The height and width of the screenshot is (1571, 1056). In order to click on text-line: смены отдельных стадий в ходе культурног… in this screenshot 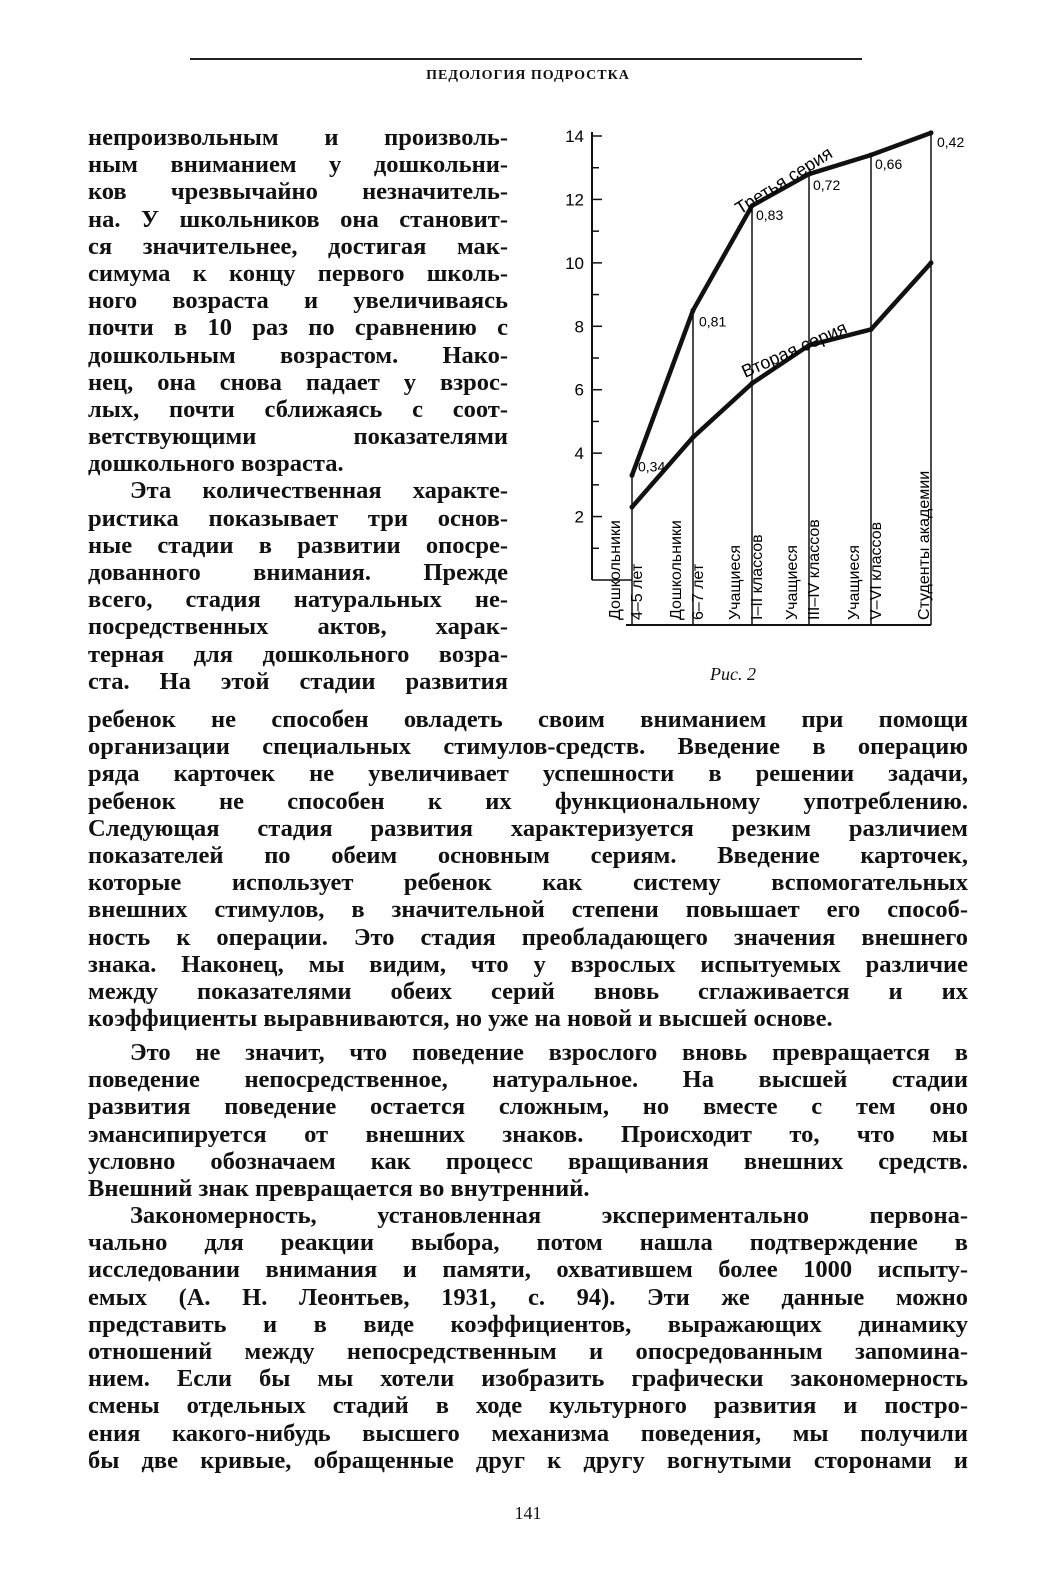, I will do `click(528, 1406)`.